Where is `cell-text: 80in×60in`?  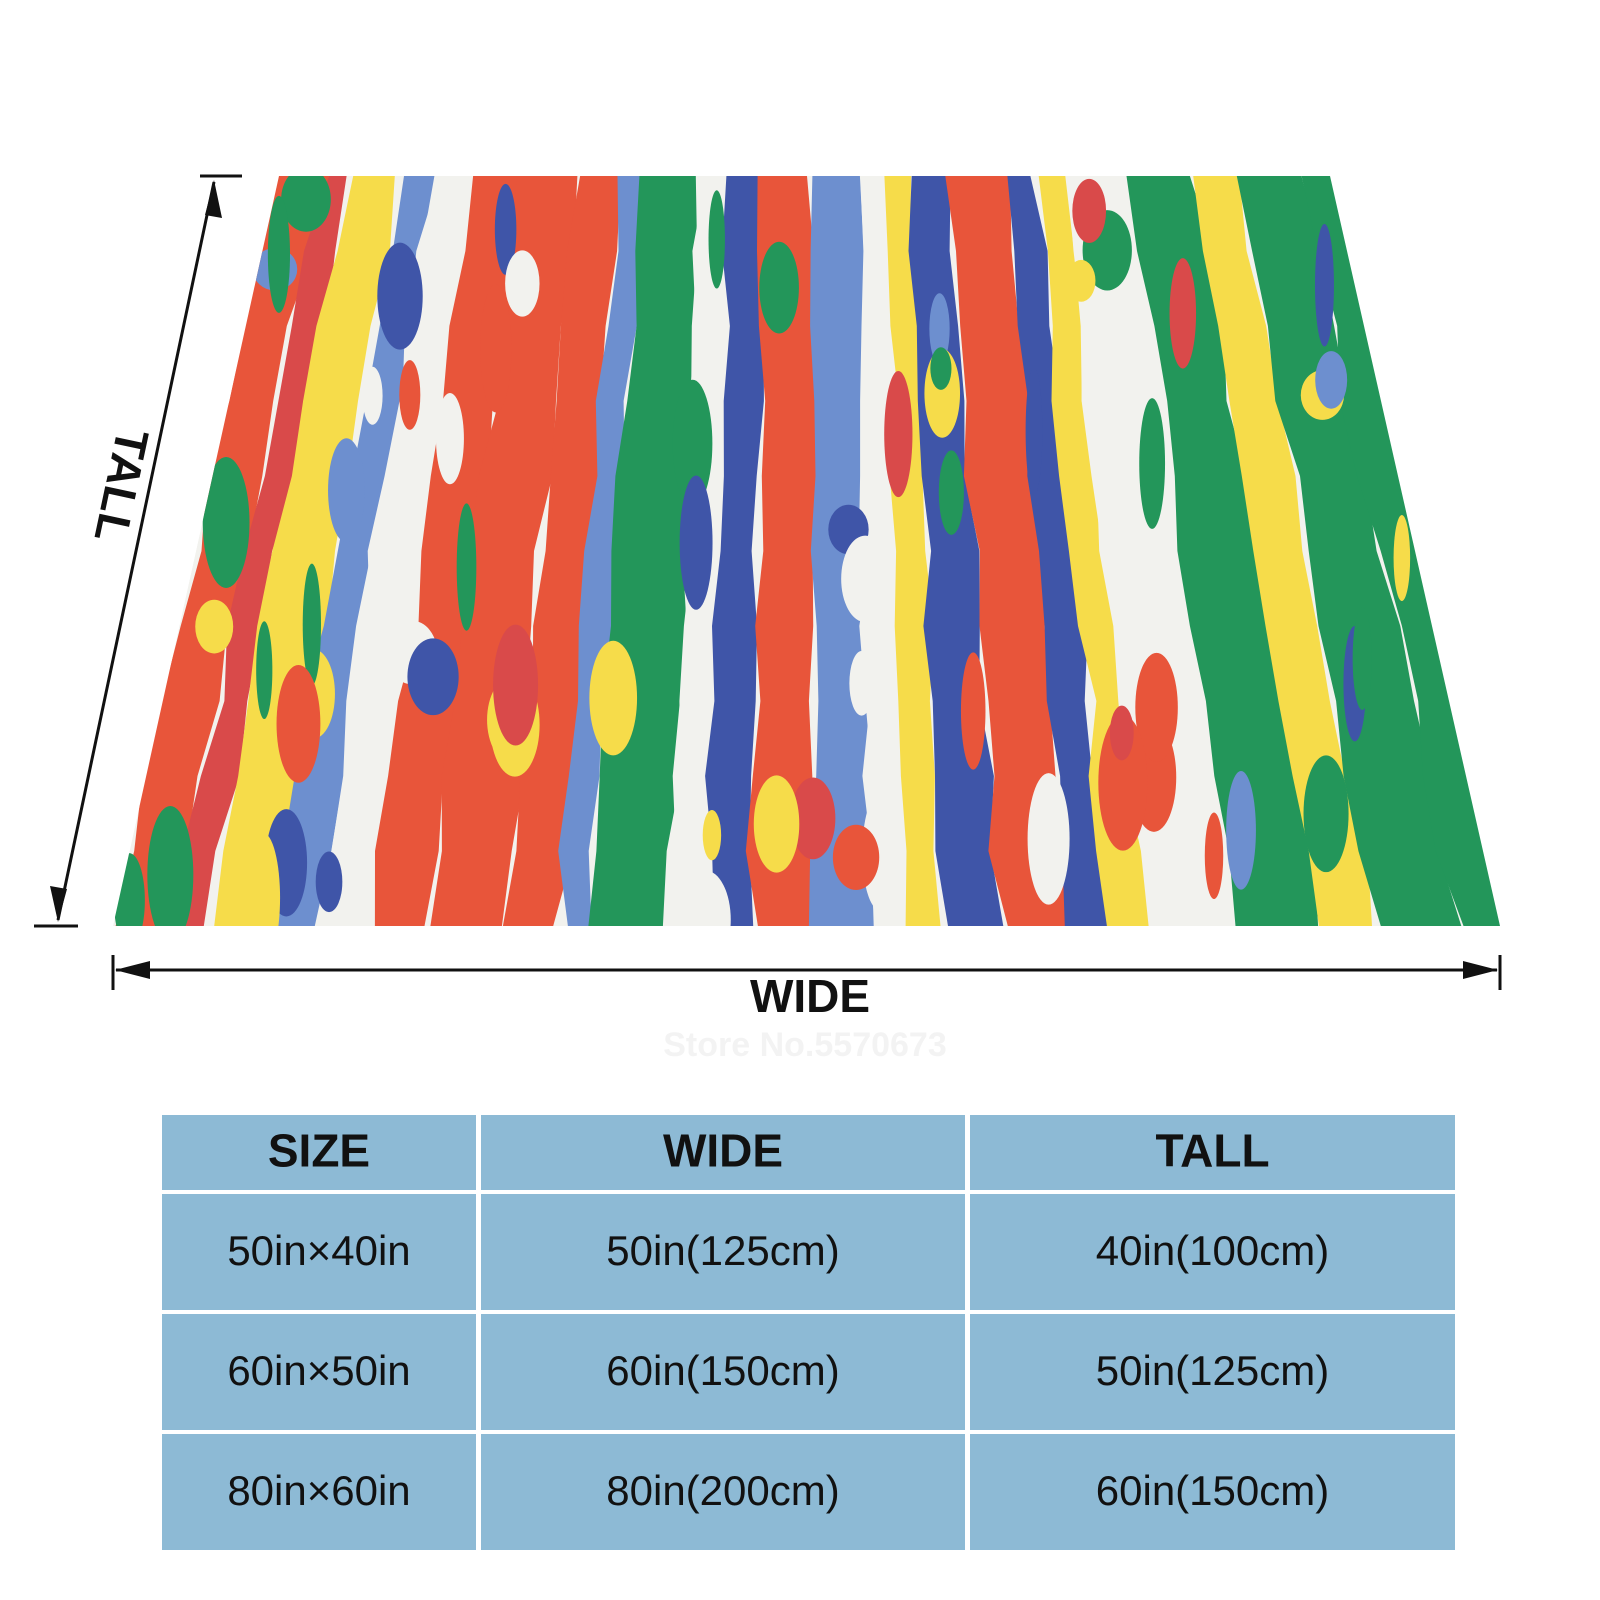 cell-text: 80in×60in is located at coordinates (318, 1490).